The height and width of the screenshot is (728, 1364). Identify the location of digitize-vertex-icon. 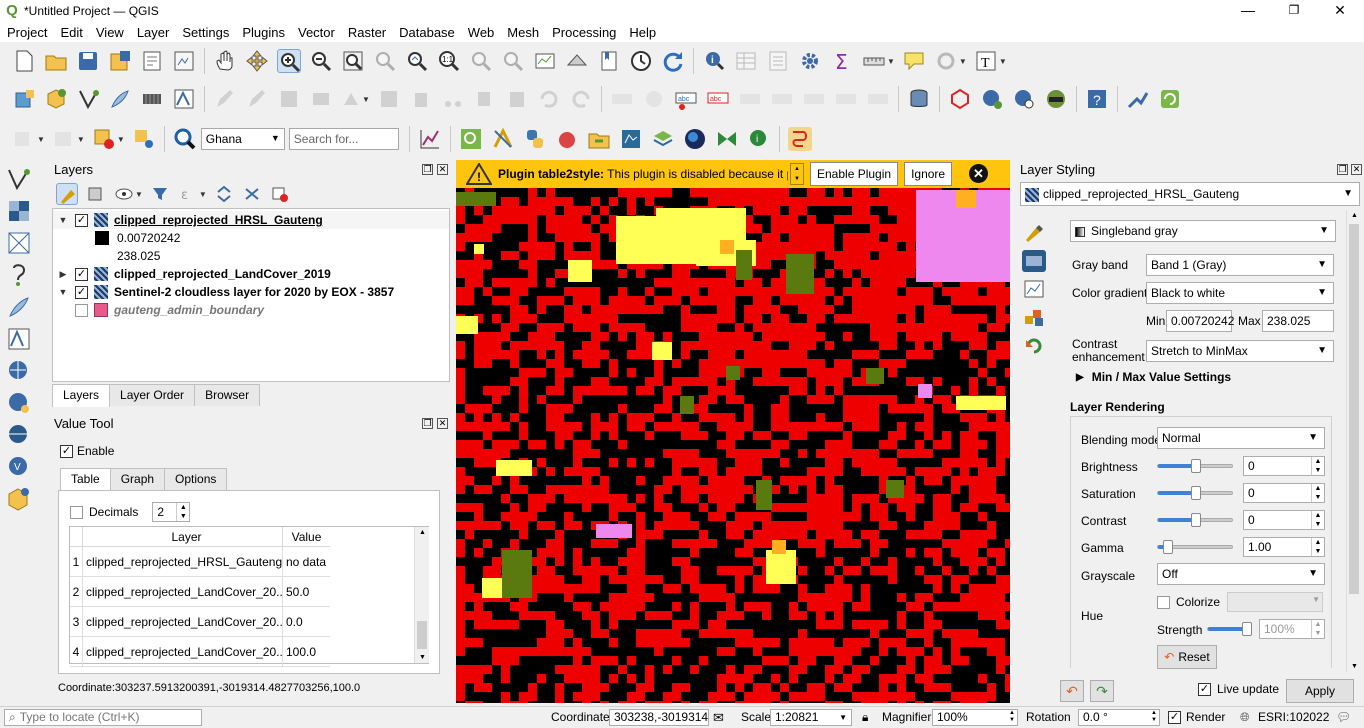
(88, 99).